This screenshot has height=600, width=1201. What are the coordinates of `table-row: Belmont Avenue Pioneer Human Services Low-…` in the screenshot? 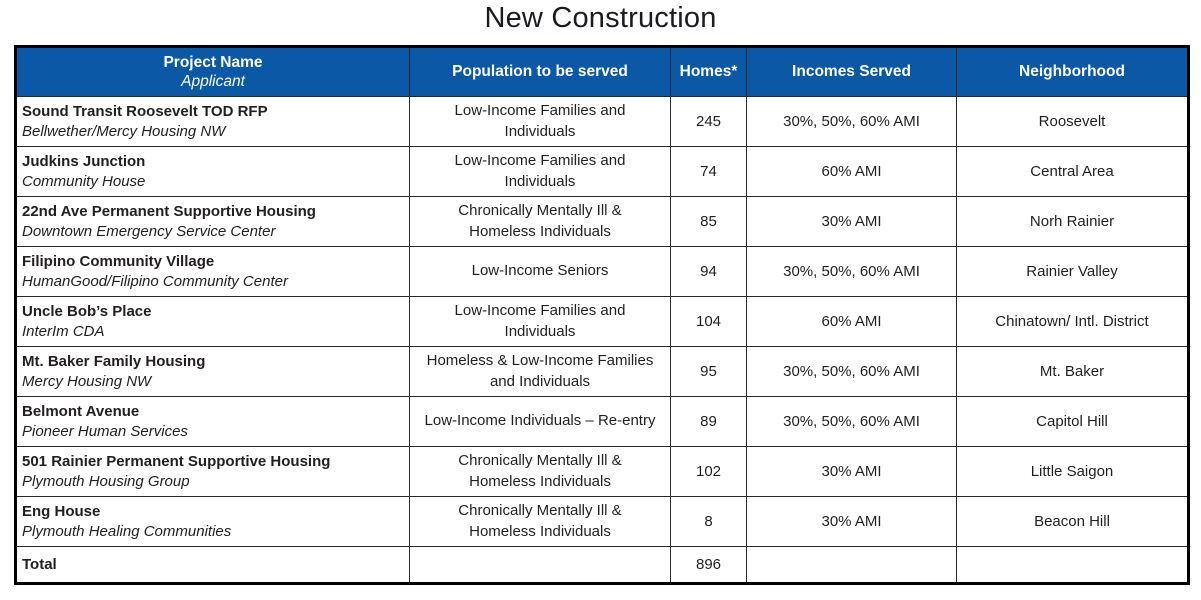 It's located at (602, 421).